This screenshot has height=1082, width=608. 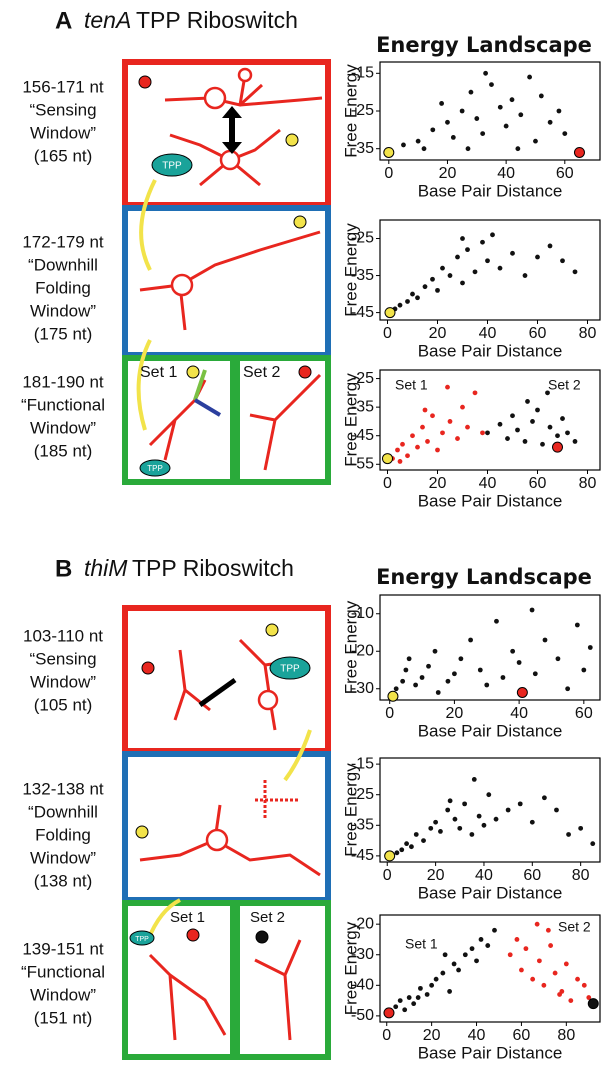 I want to click on y-tick-label: -35, so click(x=362, y=825).